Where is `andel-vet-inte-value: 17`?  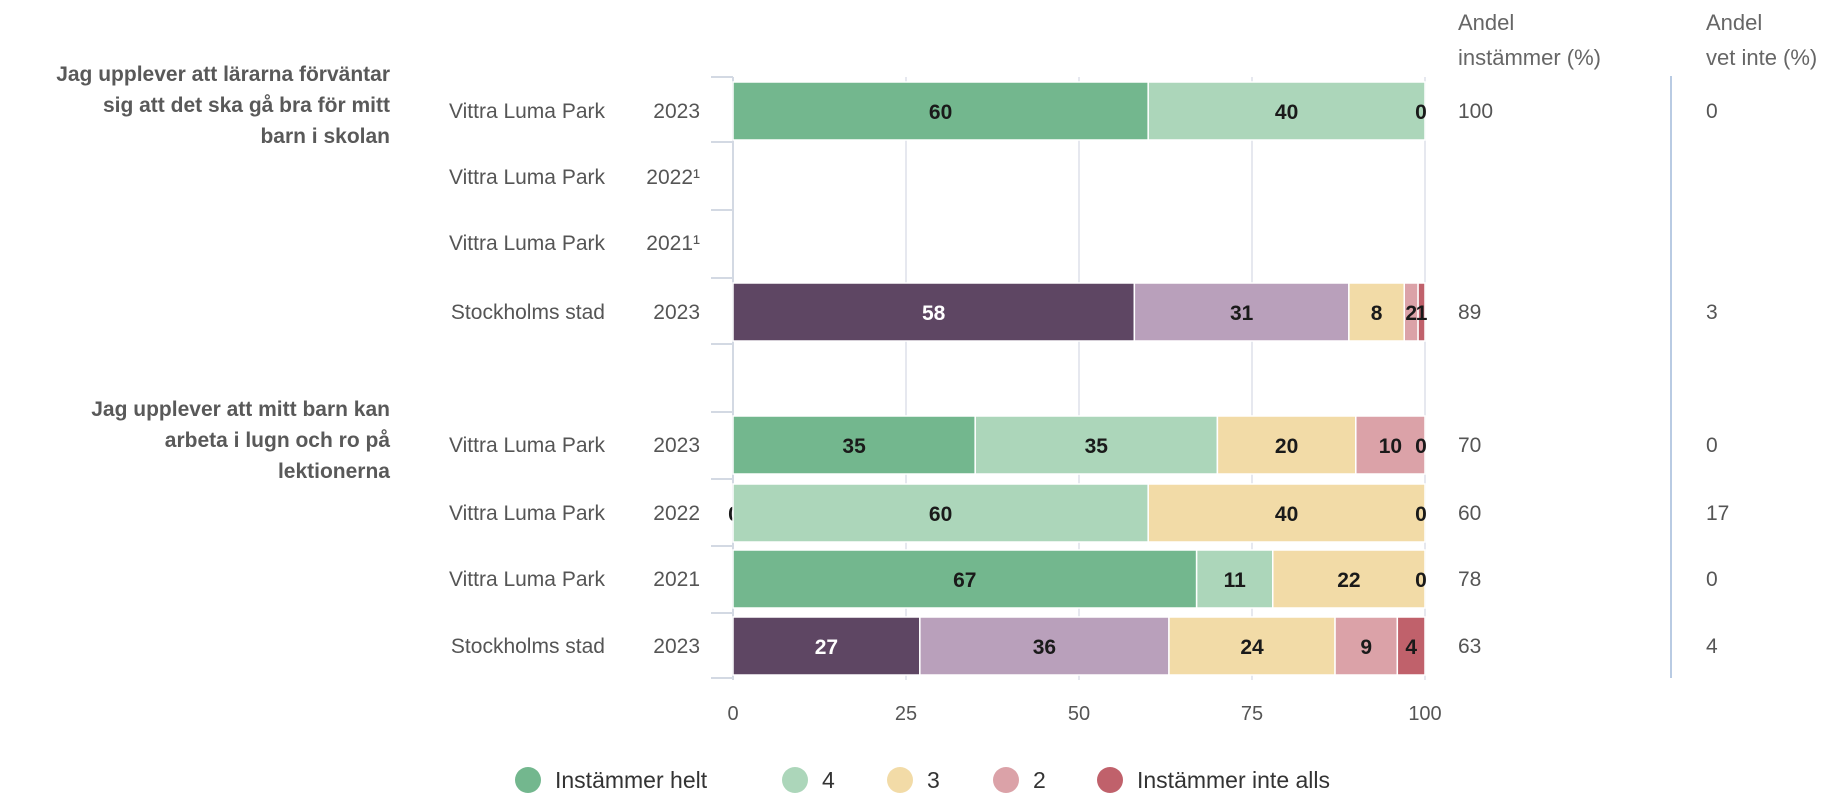
andel-vet-inte-value: 17 is located at coordinates (1717, 513).